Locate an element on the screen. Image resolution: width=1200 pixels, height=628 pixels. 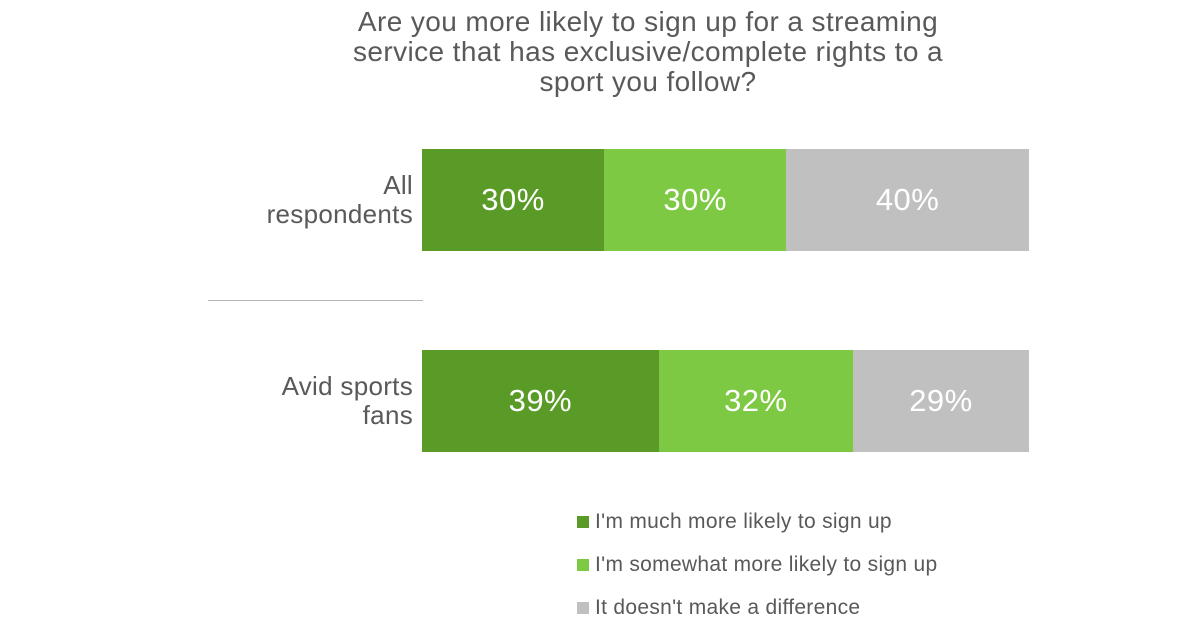
segment-somewhat-more-likely: 30% is located at coordinates (695, 200).